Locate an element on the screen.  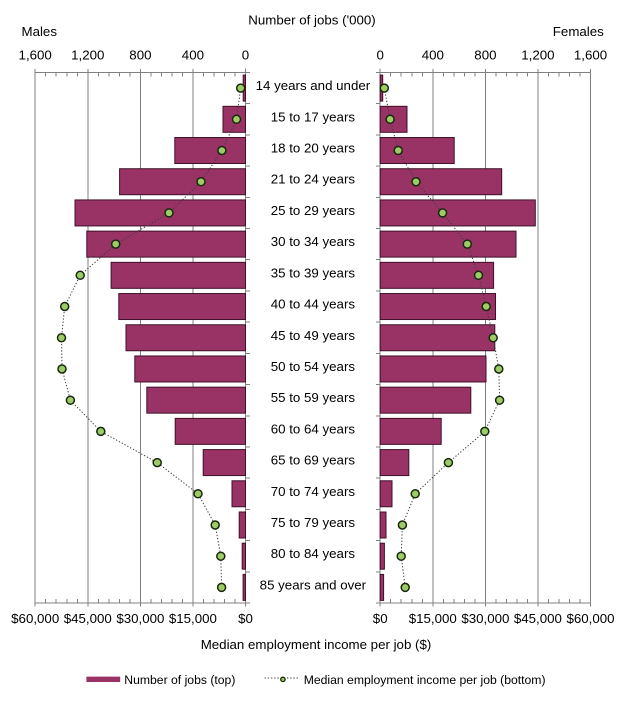
svg-text: 40 to 44 years is located at coordinates (313, 304).